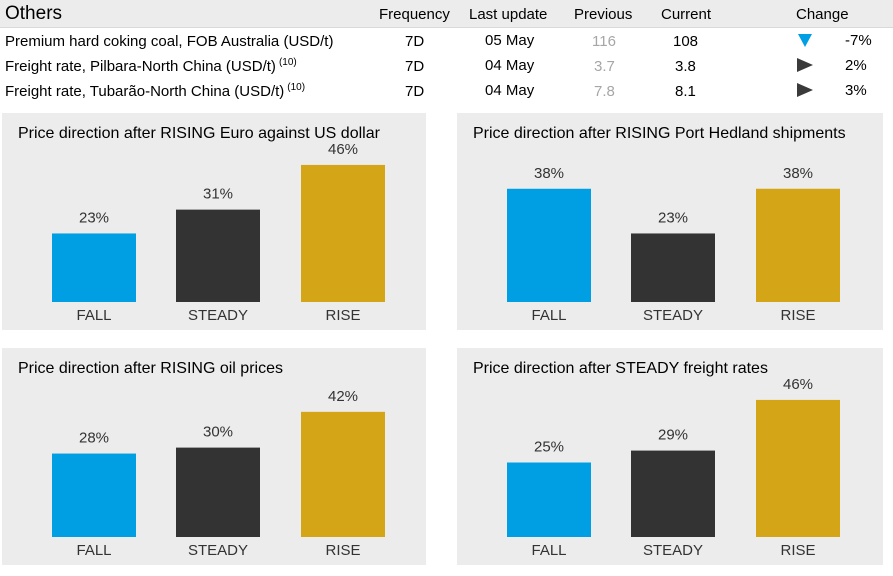 The width and height of the screenshot is (893, 576). What do you see at coordinates (549, 173) in the screenshot?
I see `data-label-fall: 38%` at bounding box center [549, 173].